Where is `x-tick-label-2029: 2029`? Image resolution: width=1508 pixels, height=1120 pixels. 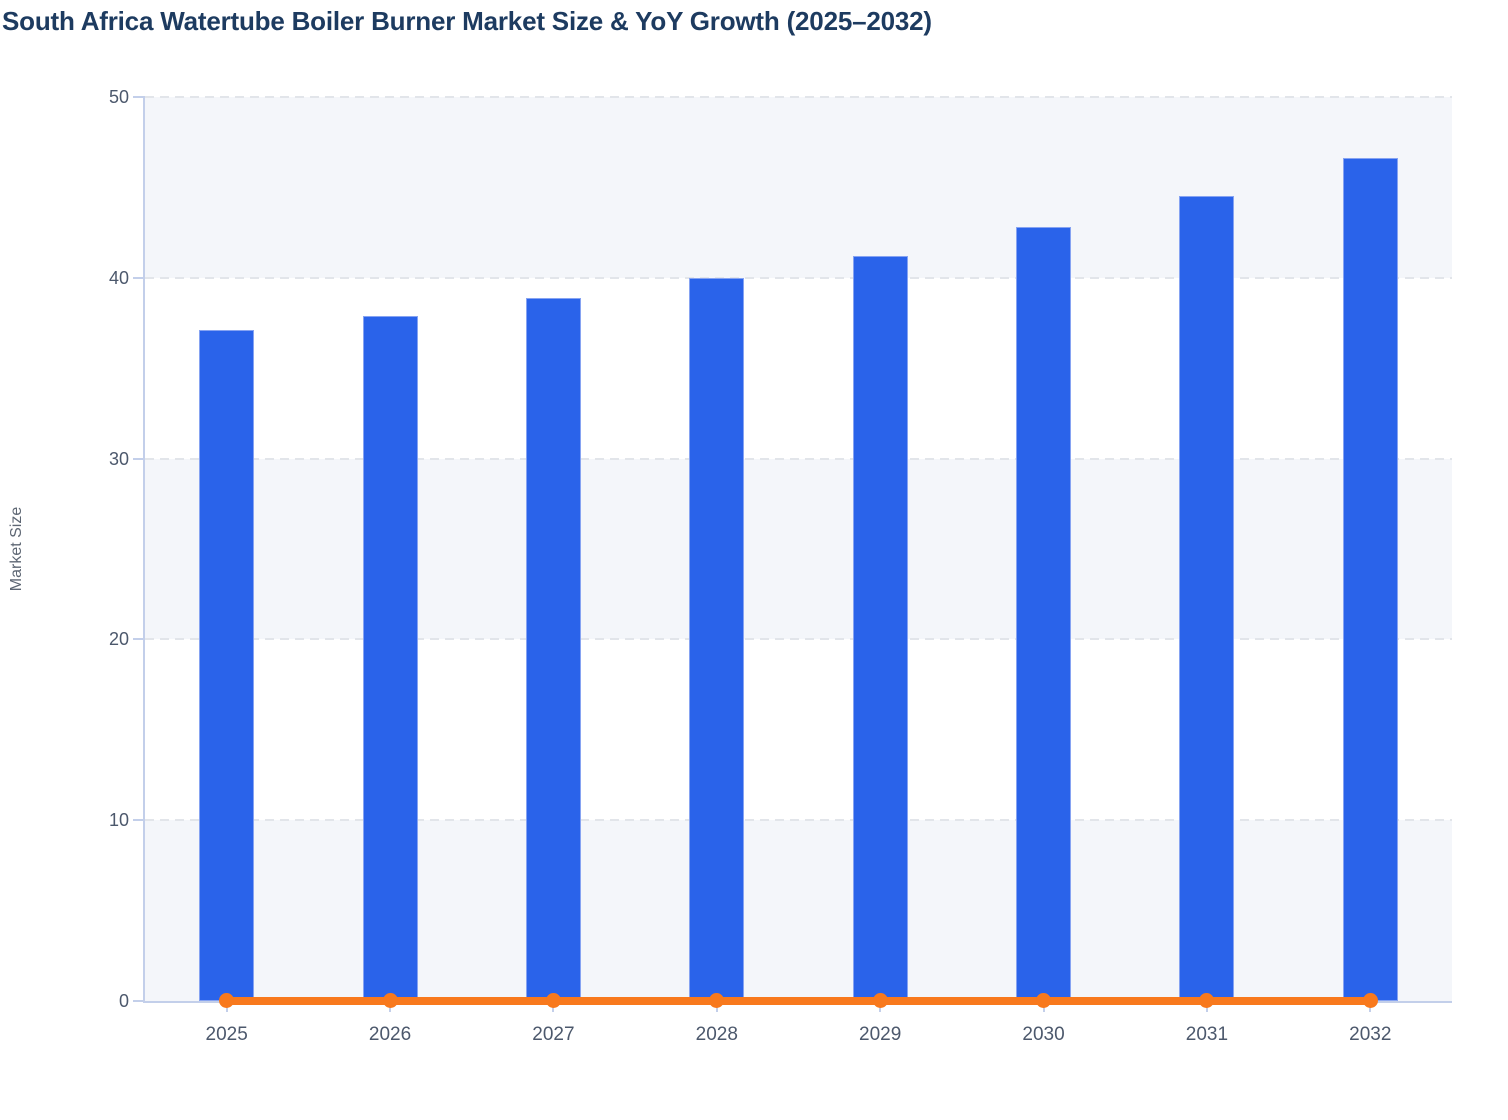
x-tick-label-2029: 2029 is located at coordinates (880, 1034).